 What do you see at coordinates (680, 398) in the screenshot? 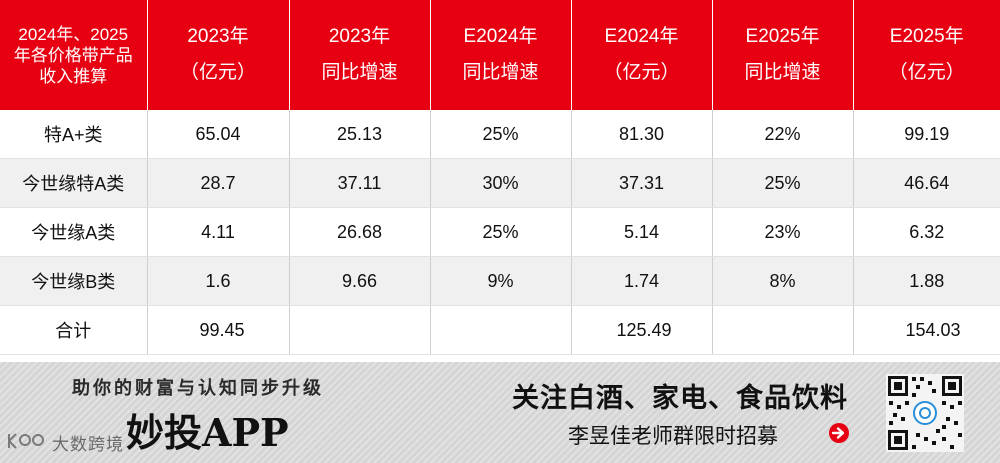
I see `follow-headline: 关注白酒、家电、食品饮料` at bounding box center [680, 398].